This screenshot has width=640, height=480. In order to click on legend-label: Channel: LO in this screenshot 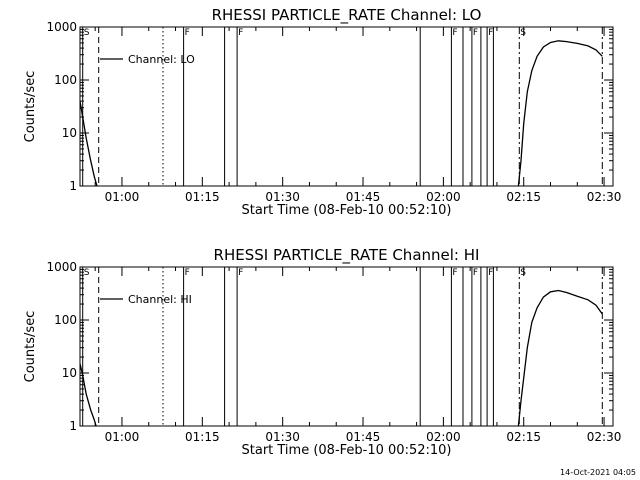, I will do `click(161, 59)`.